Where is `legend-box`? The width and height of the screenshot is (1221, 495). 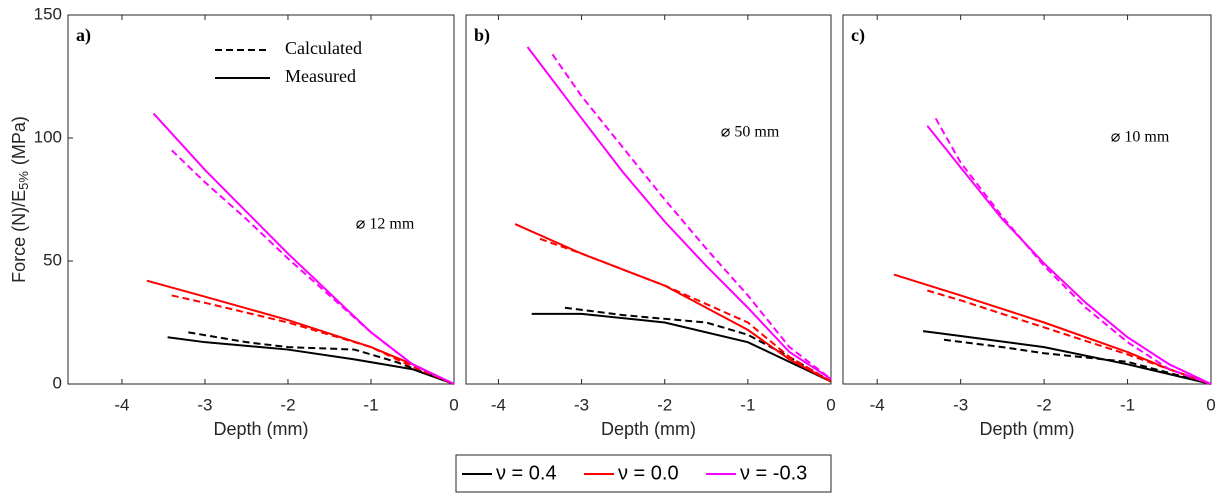 legend-box is located at coordinates (643, 473).